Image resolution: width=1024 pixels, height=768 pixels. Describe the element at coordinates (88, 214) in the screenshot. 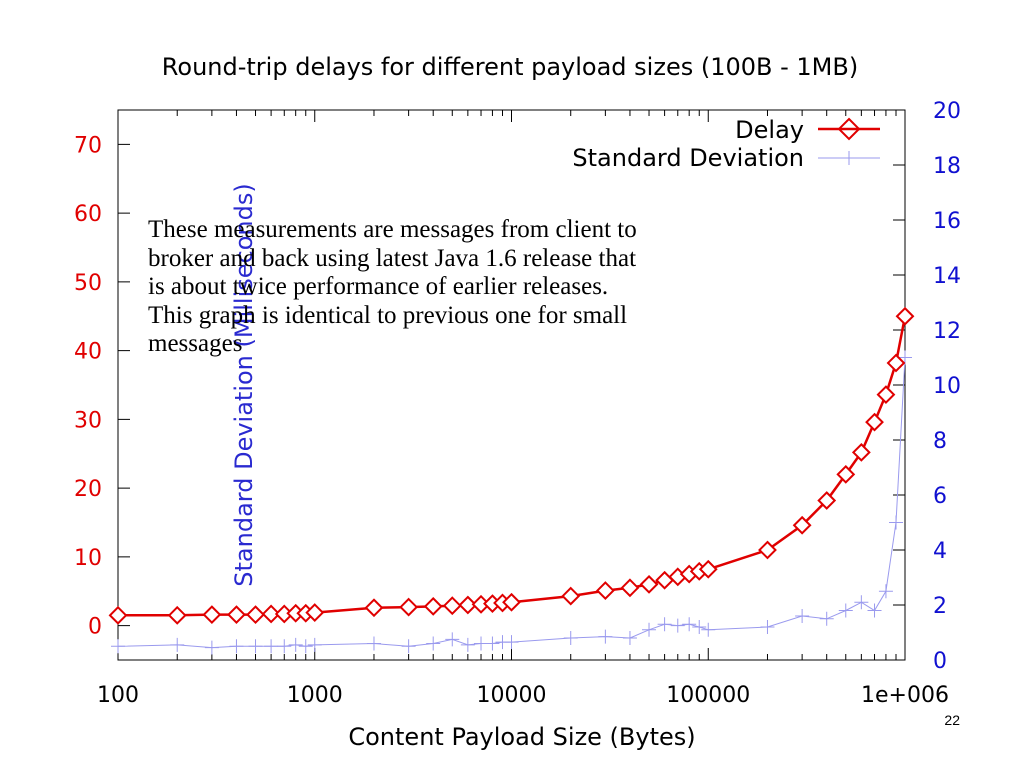

I see `y-tick-label: 60` at that location.